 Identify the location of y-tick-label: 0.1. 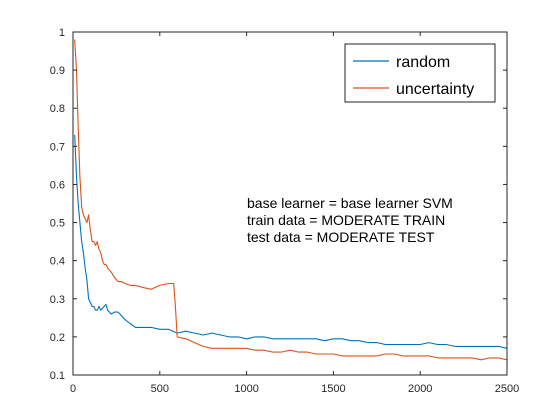
(57, 376).